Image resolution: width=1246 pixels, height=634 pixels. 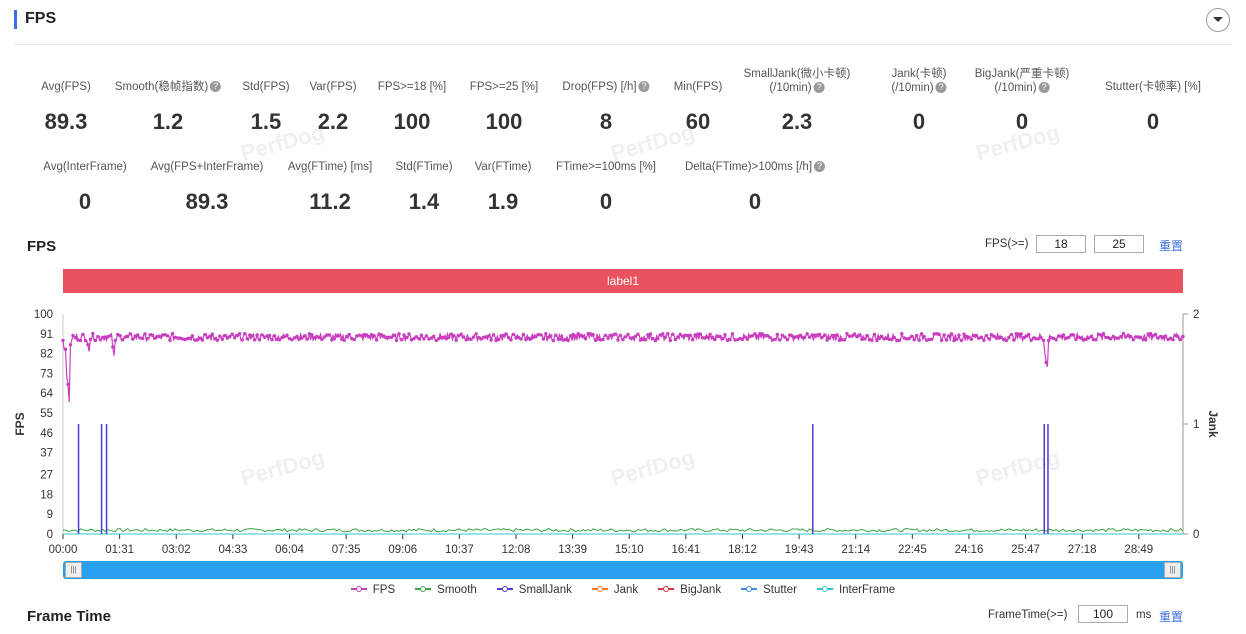 I want to click on legend-swatch-icon, so click(x=423, y=588).